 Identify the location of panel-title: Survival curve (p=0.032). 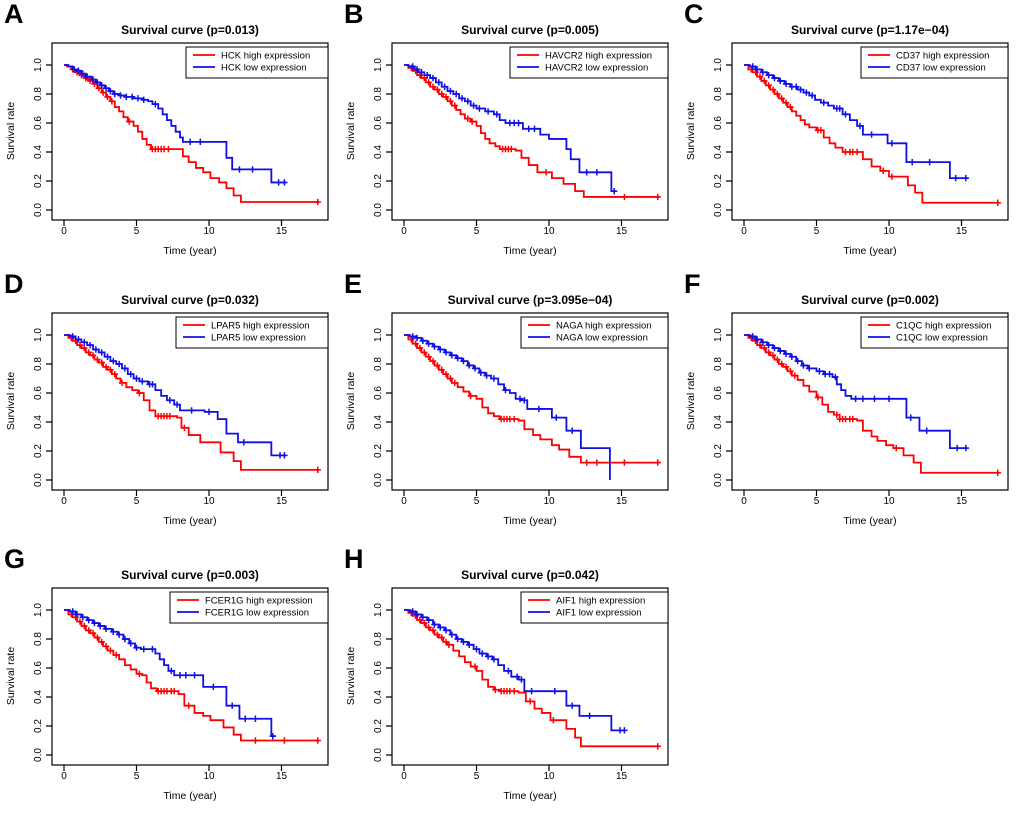
(190, 300).